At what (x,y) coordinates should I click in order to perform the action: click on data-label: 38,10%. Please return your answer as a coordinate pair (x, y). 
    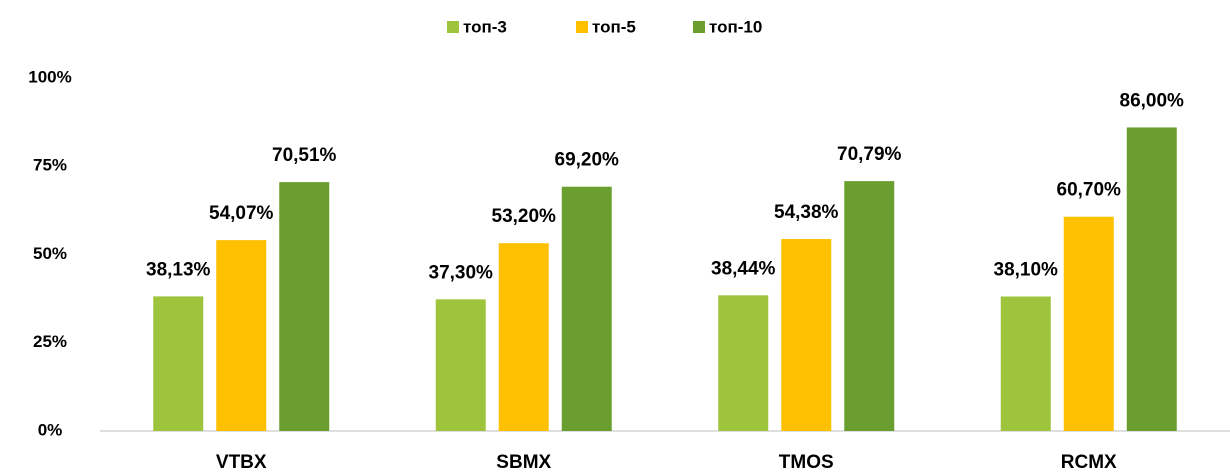
    Looking at the image, I should click on (1026, 270).